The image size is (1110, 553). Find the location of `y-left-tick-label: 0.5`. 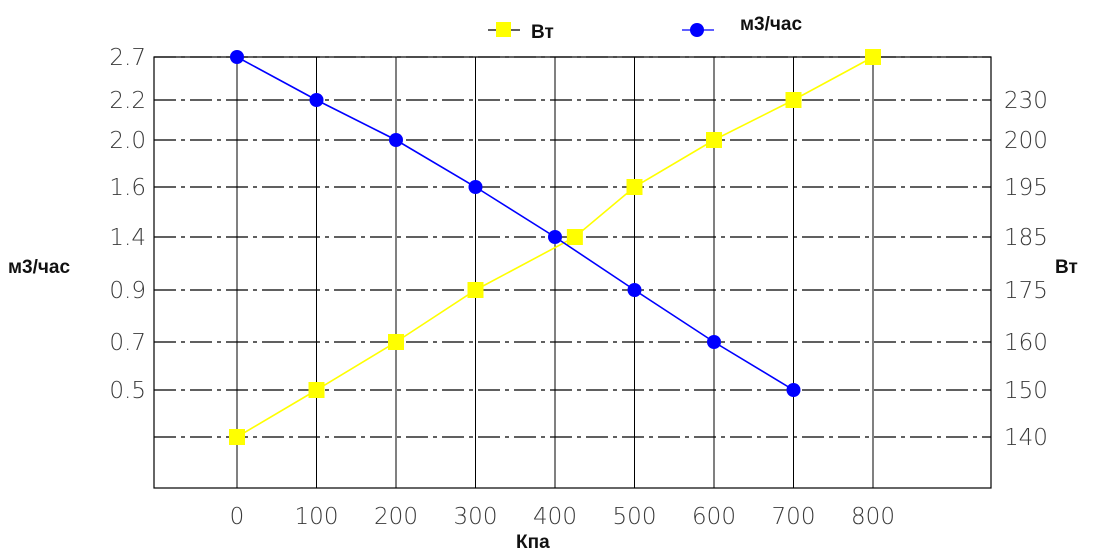

y-left-tick-label: 0.5 is located at coordinates (127, 391).